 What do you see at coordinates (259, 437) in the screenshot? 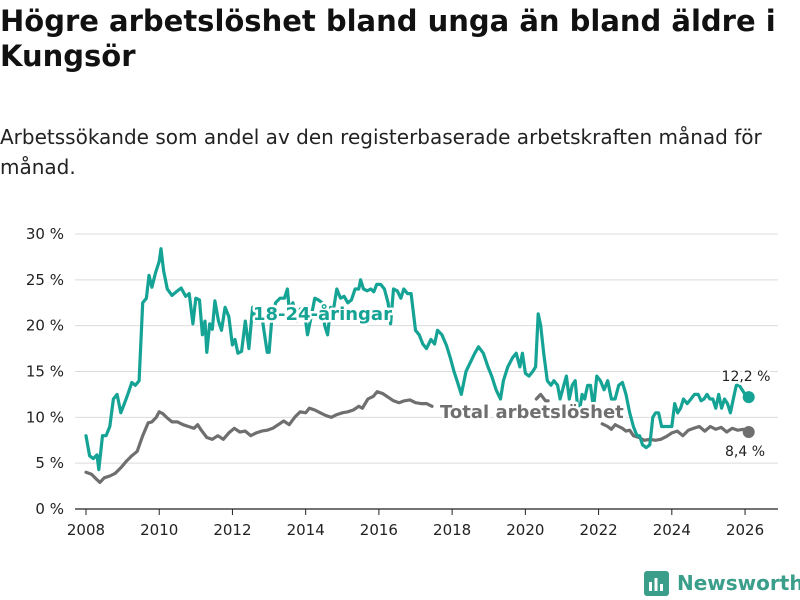
I see `series-line-total` at bounding box center [259, 437].